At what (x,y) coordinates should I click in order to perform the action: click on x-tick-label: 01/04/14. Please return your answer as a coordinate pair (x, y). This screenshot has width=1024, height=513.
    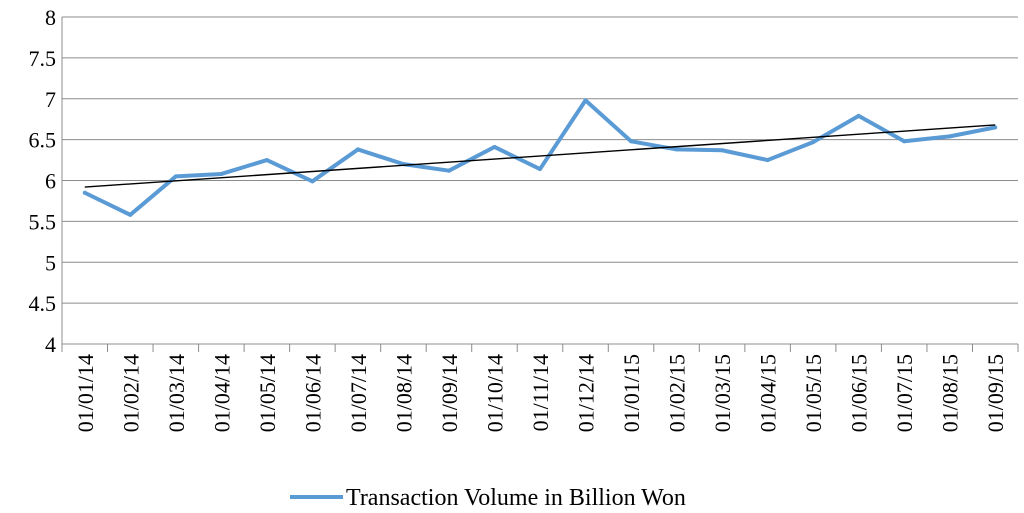
    Looking at the image, I should click on (221, 393).